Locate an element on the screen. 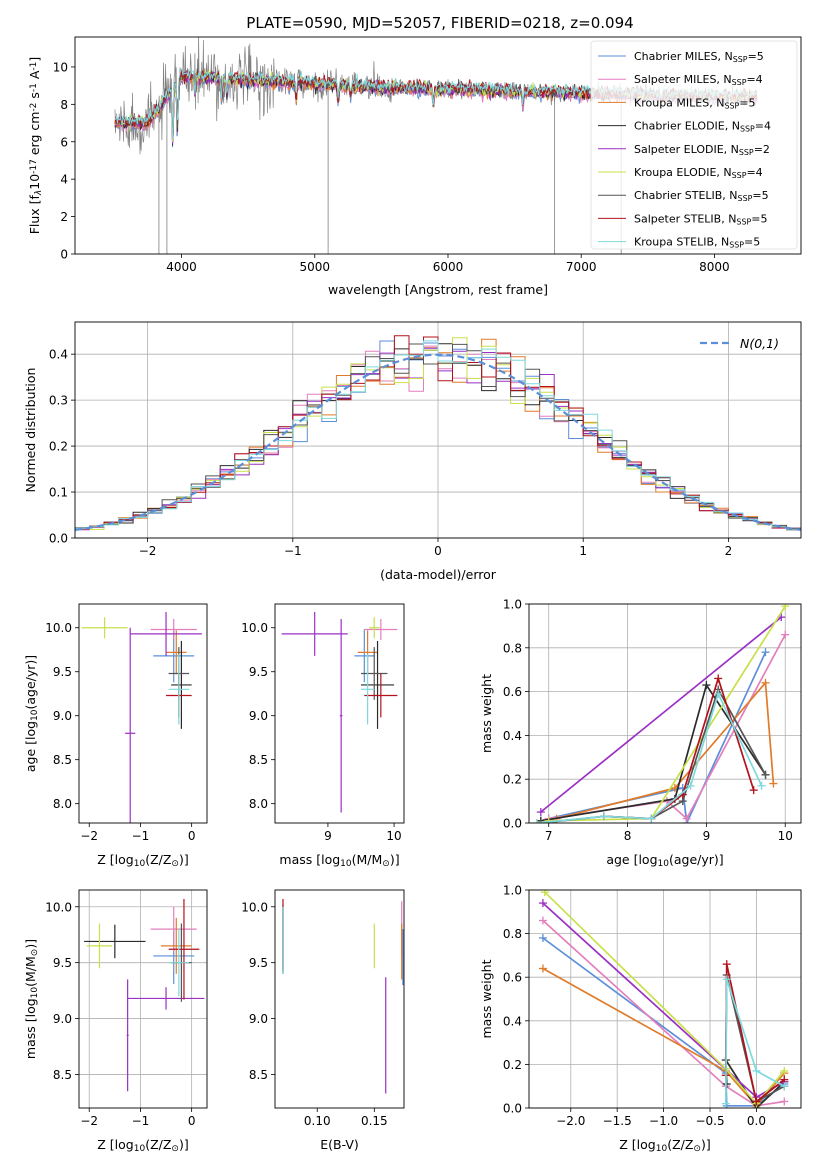 The image size is (819, 1170). x-tick-label: 10 is located at coordinates (393, 836).